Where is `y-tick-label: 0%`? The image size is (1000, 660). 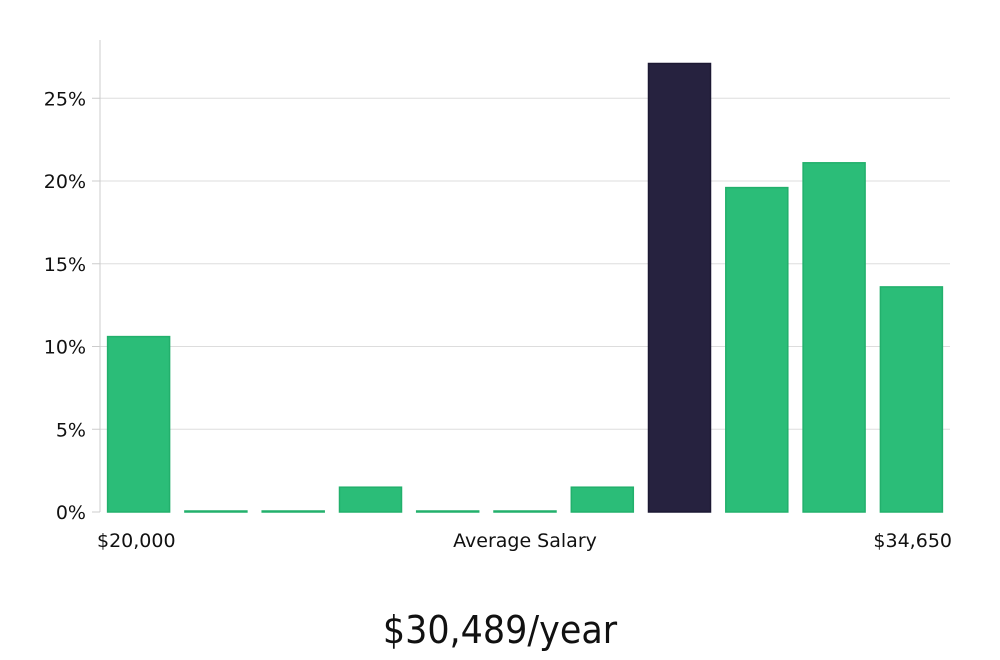
y-tick-label: 0% is located at coordinates (71, 513).